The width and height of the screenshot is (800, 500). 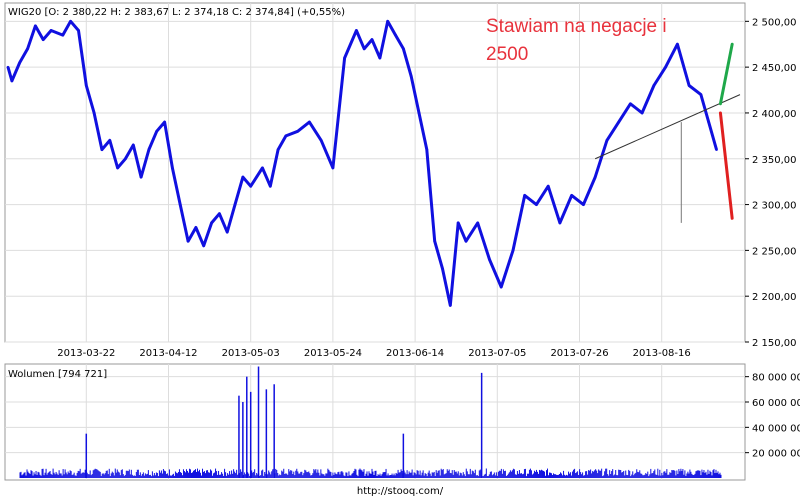 What do you see at coordinates (86, 353) in the screenshot?
I see `price-x-tick-label: 2013-03-22` at bounding box center [86, 353].